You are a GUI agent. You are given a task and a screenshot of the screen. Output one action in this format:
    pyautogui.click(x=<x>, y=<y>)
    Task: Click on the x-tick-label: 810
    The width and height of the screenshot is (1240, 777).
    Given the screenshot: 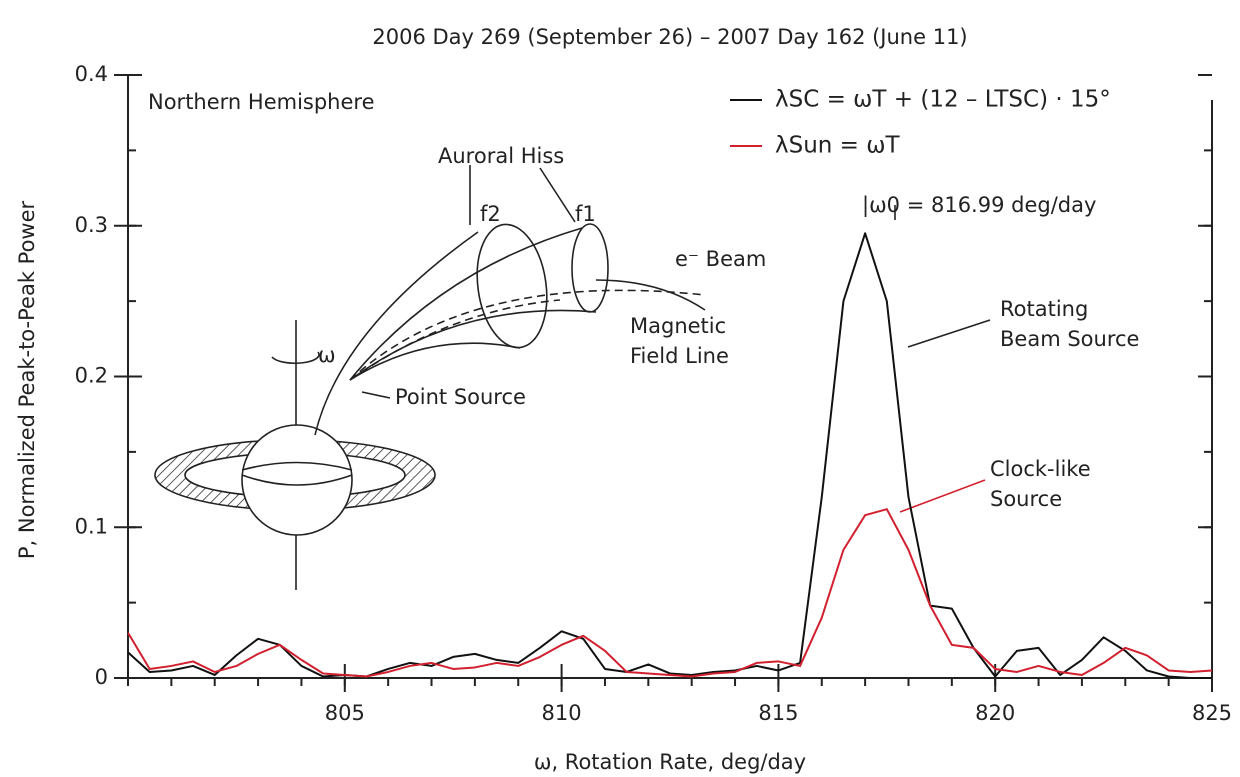 What is the action you would take?
    pyautogui.click(x=562, y=713)
    